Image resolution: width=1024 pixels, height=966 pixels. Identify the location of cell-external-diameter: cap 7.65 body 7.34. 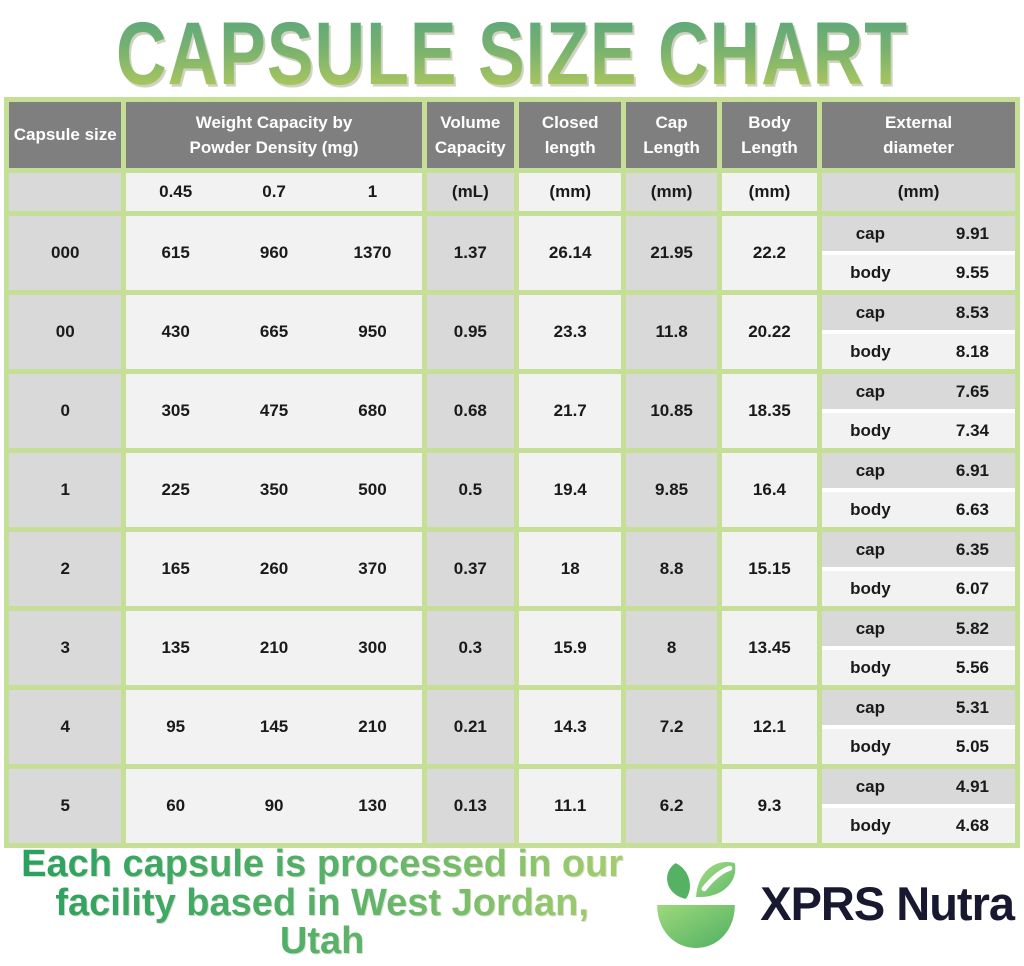
(918, 411).